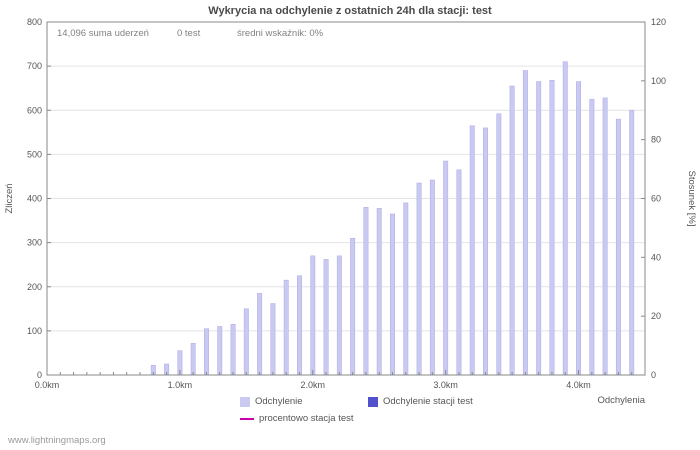  I want to click on y-tick-label: 0, so click(39, 375).